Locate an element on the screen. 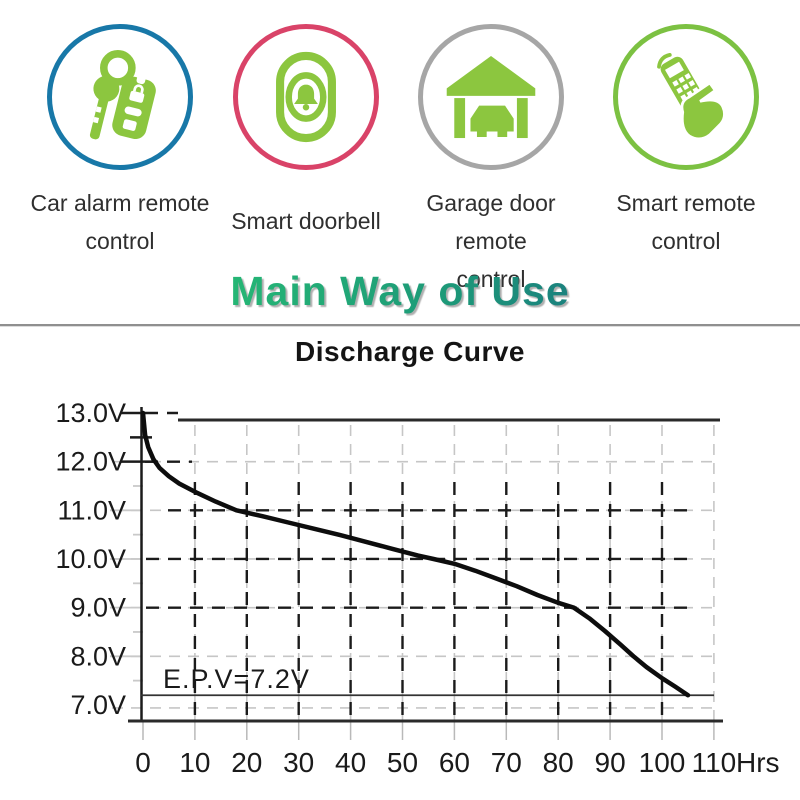 The image size is (800, 800). feature-label: Smart doorbell is located at coordinates (306, 221).